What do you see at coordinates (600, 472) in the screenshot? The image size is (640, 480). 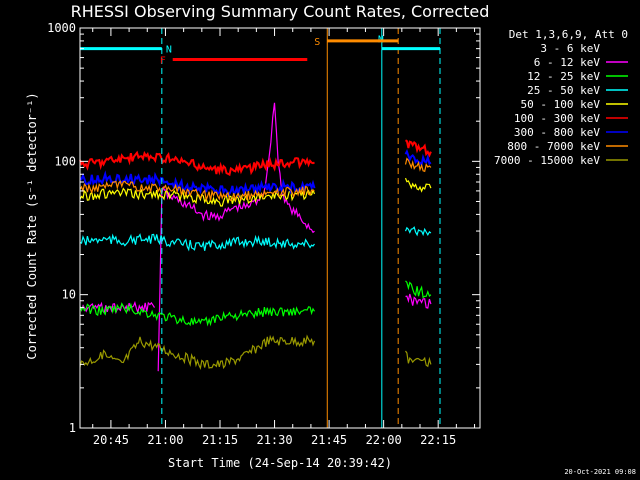 I see `footer-date: 20-Oct-2021 09:08` at bounding box center [600, 472].